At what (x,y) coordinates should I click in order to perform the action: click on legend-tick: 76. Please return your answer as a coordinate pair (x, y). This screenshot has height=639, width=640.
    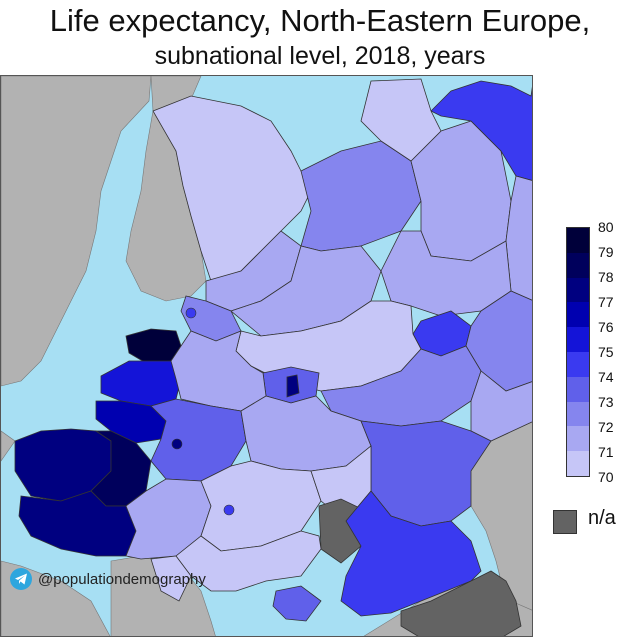
    Looking at the image, I should click on (606, 327).